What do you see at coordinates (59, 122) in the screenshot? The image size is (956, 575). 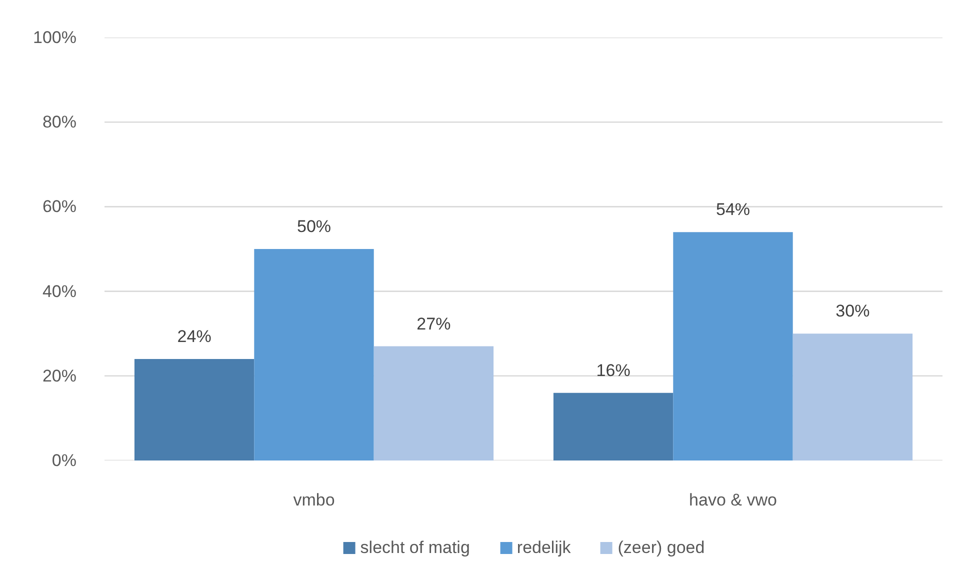 I see `y-tick-label: 80%` at bounding box center [59, 122].